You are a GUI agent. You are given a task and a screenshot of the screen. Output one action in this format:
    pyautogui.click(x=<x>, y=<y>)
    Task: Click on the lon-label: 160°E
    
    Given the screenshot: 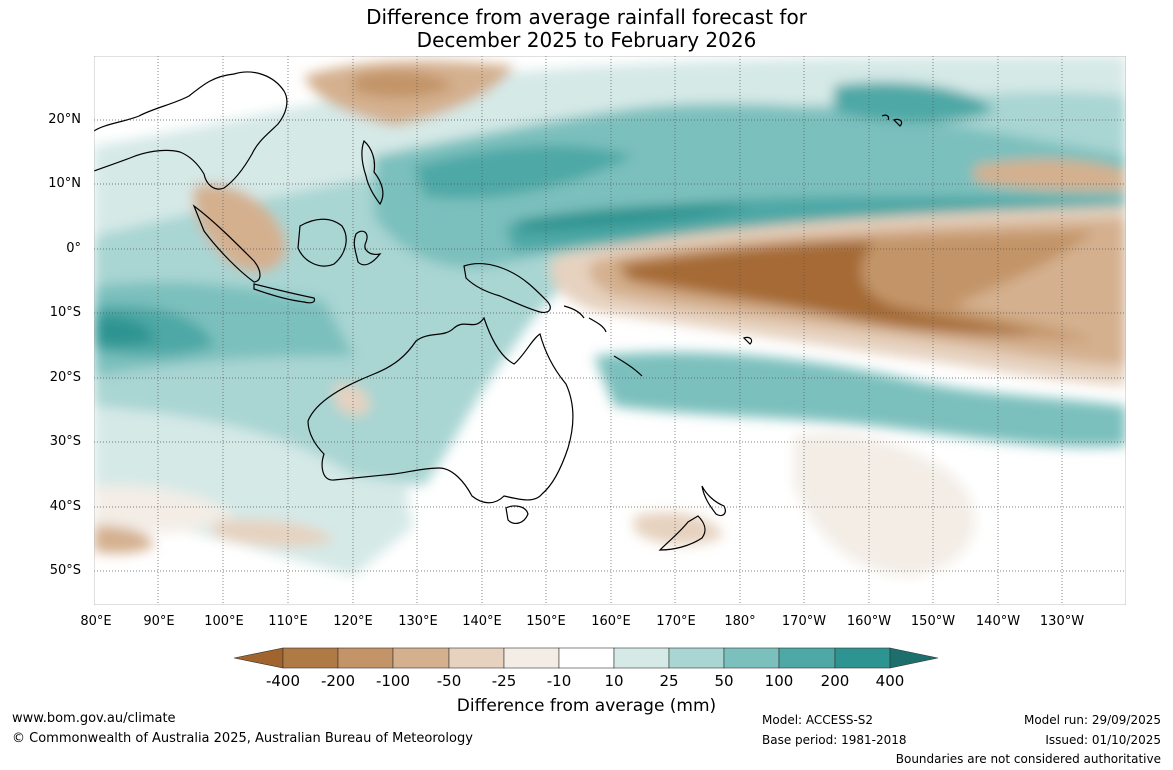 What is the action you would take?
    pyautogui.click(x=611, y=621)
    